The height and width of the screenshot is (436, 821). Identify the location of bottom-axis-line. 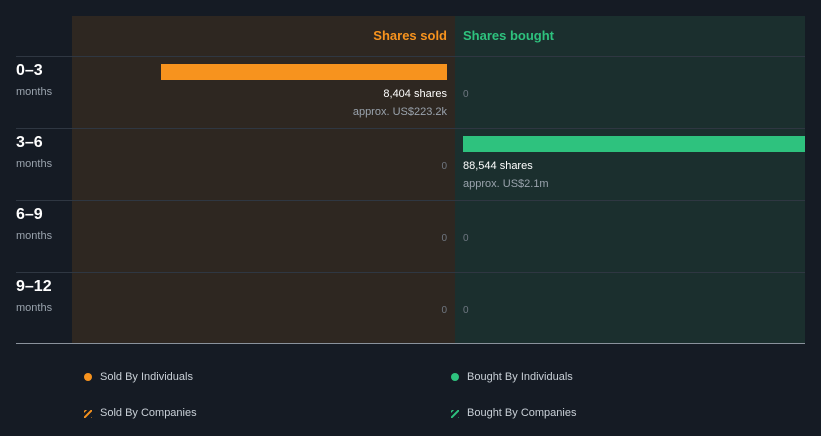
(410, 343).